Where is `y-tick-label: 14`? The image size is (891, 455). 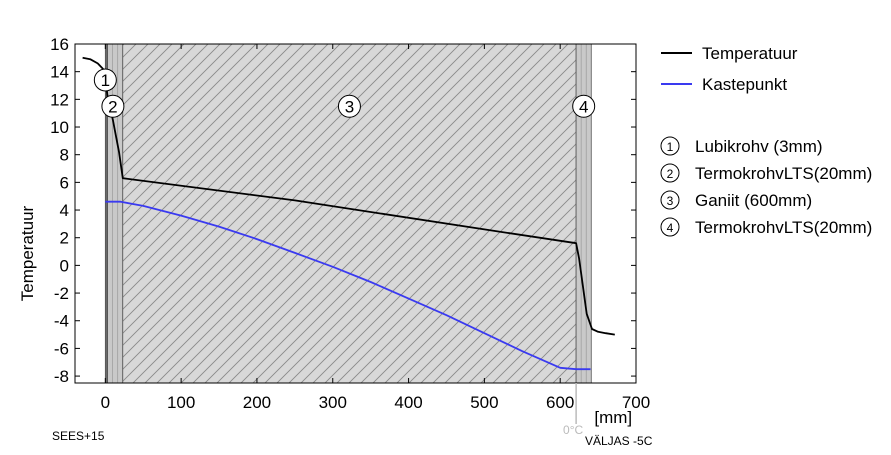 y-tick-label: 14 is located at coordinates (59, 72).